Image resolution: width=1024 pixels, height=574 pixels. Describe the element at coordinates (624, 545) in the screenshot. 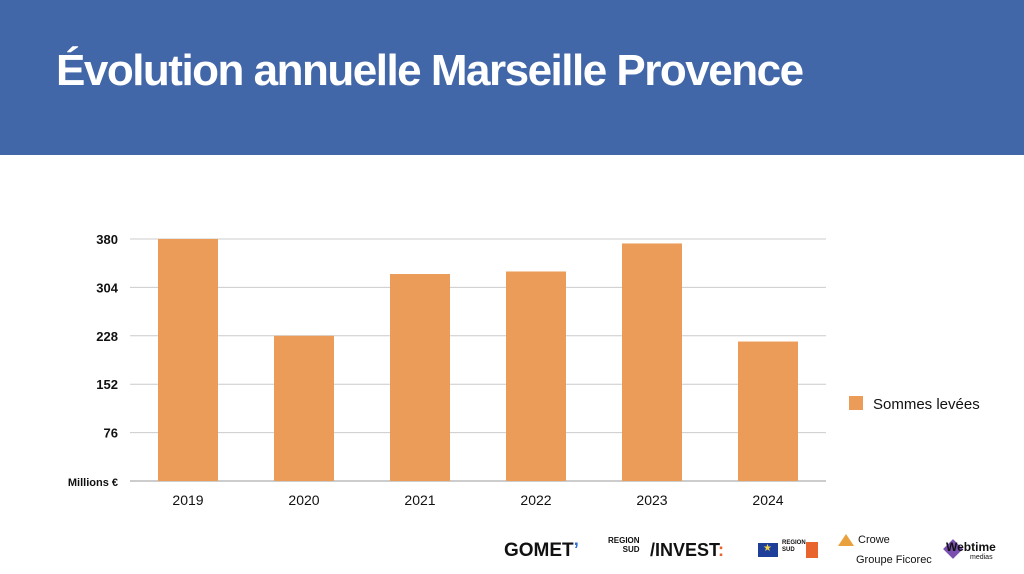

I see `region-sud-logo: REGION SUD` at that location.